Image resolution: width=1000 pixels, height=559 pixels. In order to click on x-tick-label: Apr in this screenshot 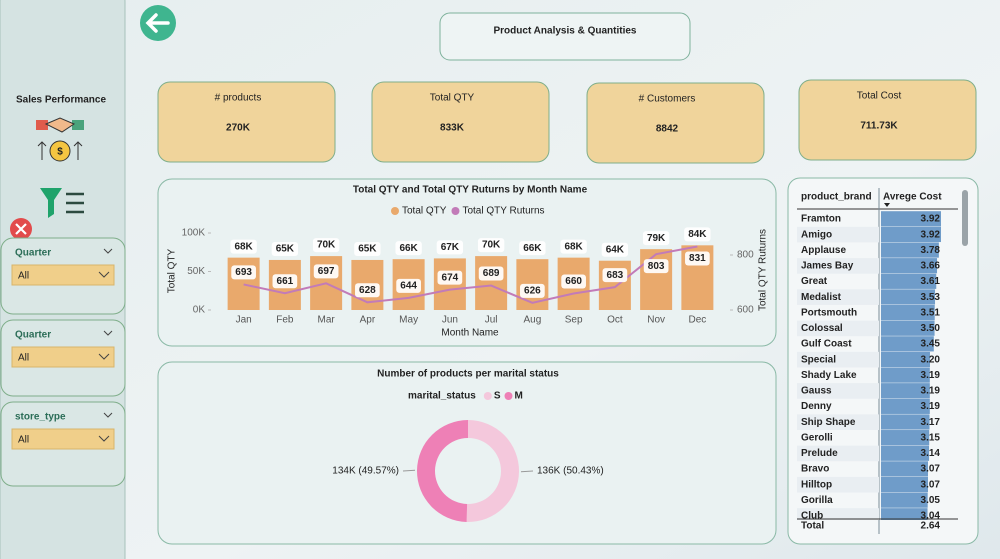, I will do `click(368, 320)`.